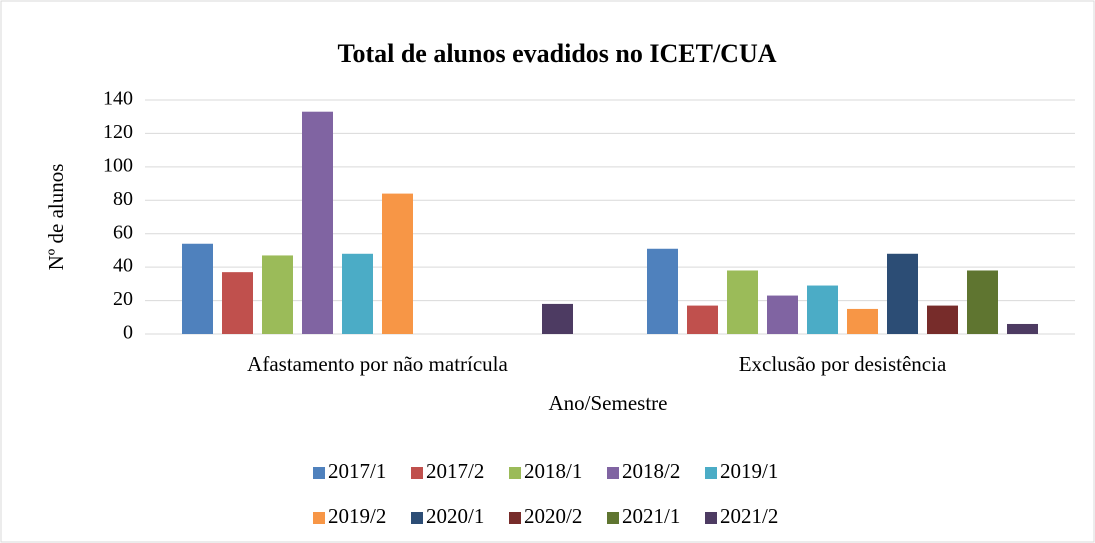  What do you see at coordinates (123, 232) in the screenshot?
I see `y-tick-label: 60` at bounding box center [123, 232].